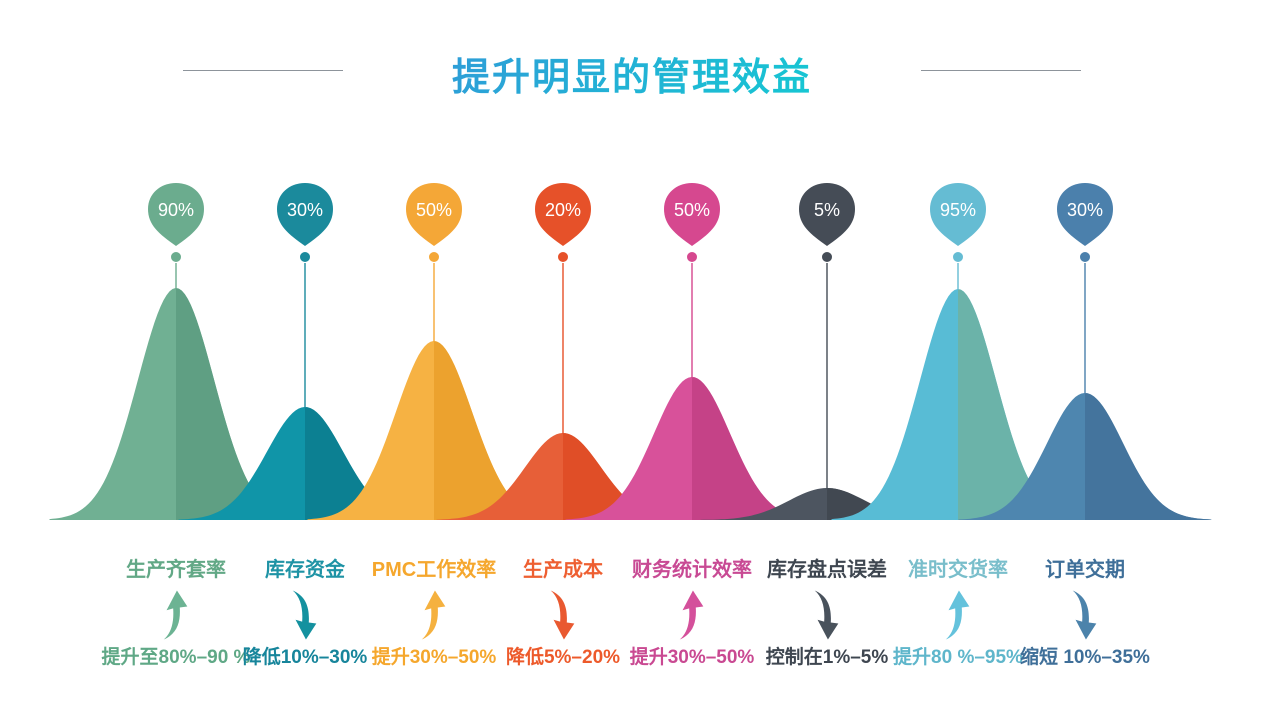  Describe the element at coordinates (958, 570) in the screenshot. I see `item-label: 准时交货率` at that location.